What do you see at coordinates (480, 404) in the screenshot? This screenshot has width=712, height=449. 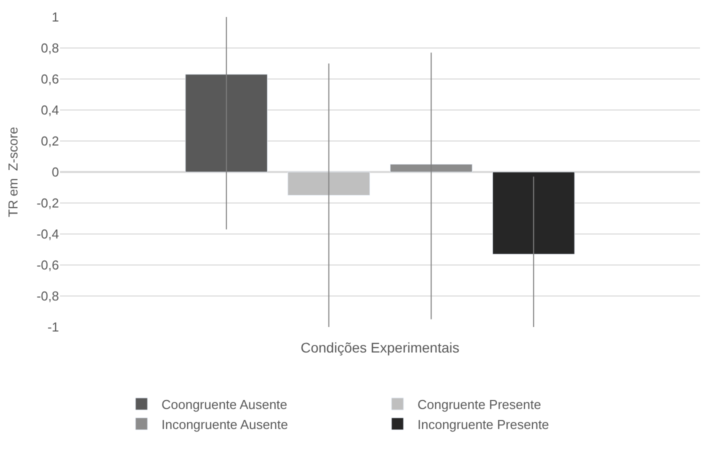 I see `legend-label: Congruente Presente` at bounding box center [480, 404].